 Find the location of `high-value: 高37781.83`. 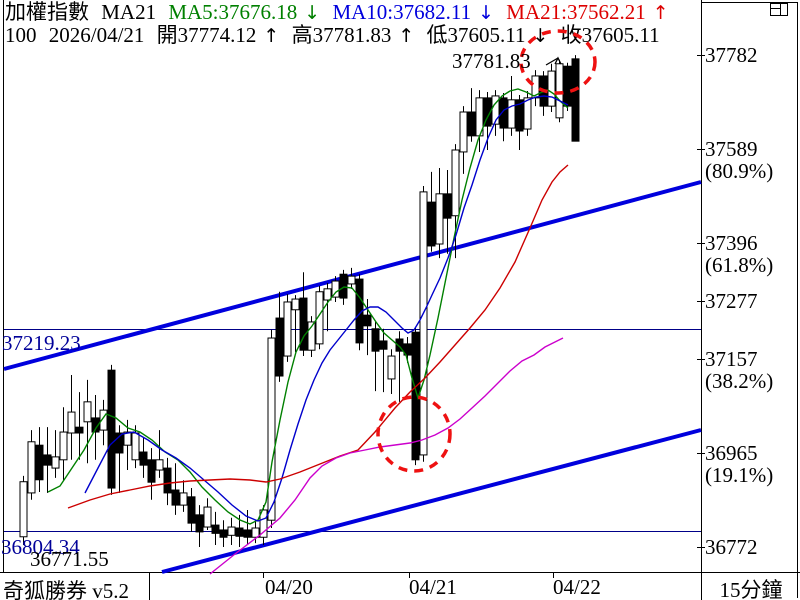

high-value: 高37781.83 is located at coordinates (341, 35).